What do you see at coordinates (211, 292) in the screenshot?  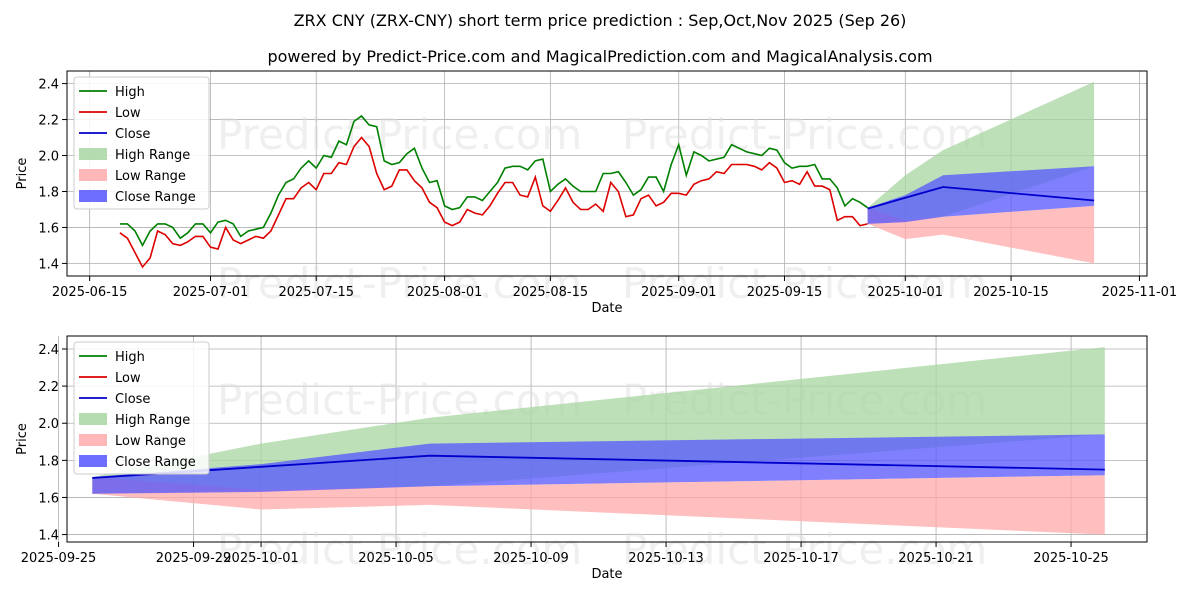 I see `x-tick-label: 2025-07-01` at bounding box center [211, 292].